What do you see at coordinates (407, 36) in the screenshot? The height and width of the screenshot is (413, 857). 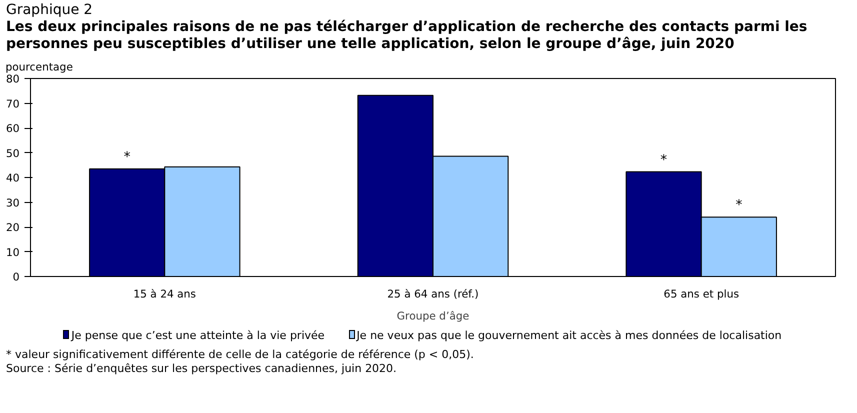 I see `chart-subtitle: Les deux principales raisons de ne pas télécharger d’application de recherche des contacts parmi les personnes peu susceptibles d’utiliser une telle application, selon le groupe d’âge, juin 2020` at bounding box center [407, 36].